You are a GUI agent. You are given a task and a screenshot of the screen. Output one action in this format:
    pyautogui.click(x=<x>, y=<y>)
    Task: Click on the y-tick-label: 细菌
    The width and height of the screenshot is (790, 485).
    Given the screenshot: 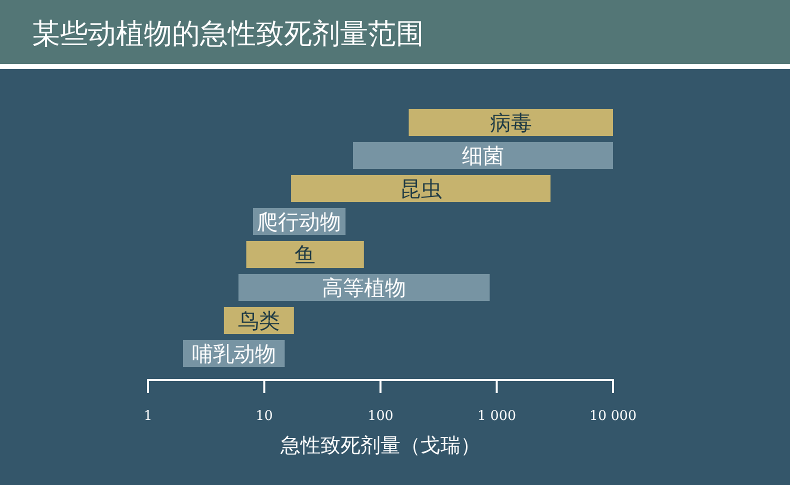 What is the action you would take?
    pyautogui.click(x=483, y=156)
    